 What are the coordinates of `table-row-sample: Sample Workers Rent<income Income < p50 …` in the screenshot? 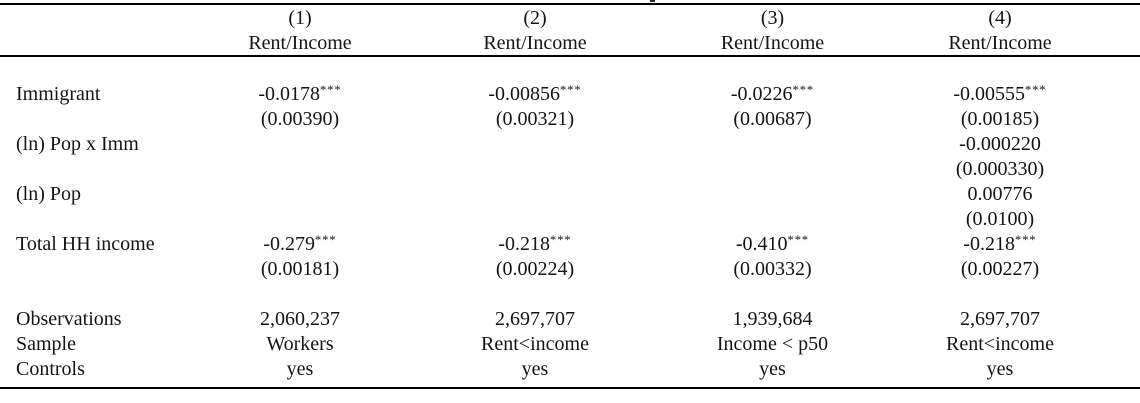 It's located at (557, 344).